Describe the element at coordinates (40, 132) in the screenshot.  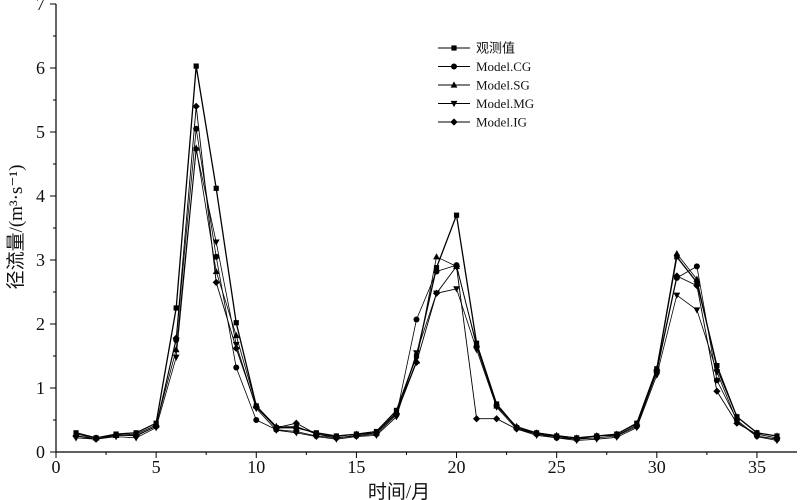
I see `y-tick-label: 5` at that location.